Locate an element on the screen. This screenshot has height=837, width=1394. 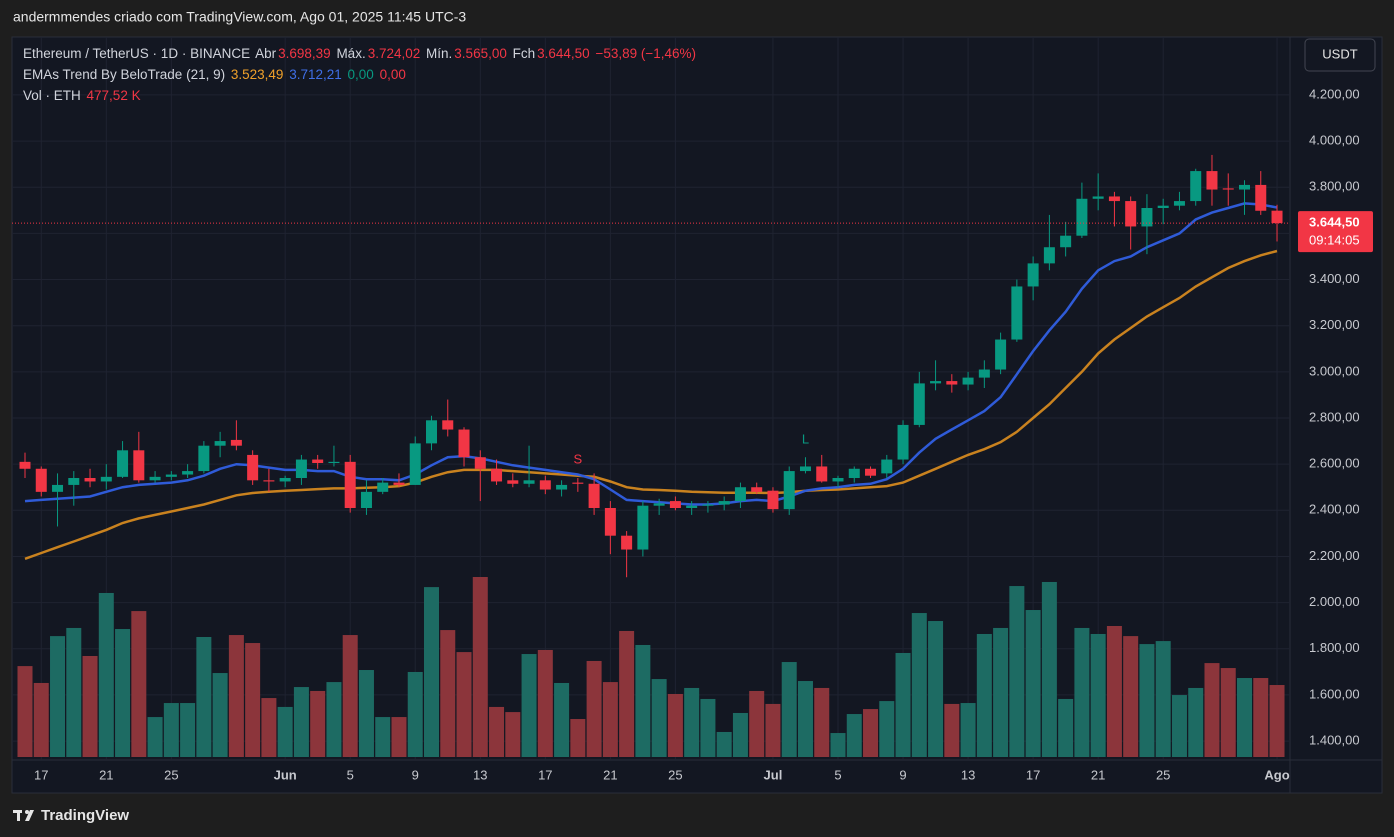
x-tick-label: 25 is located at coordinates (675, 774).